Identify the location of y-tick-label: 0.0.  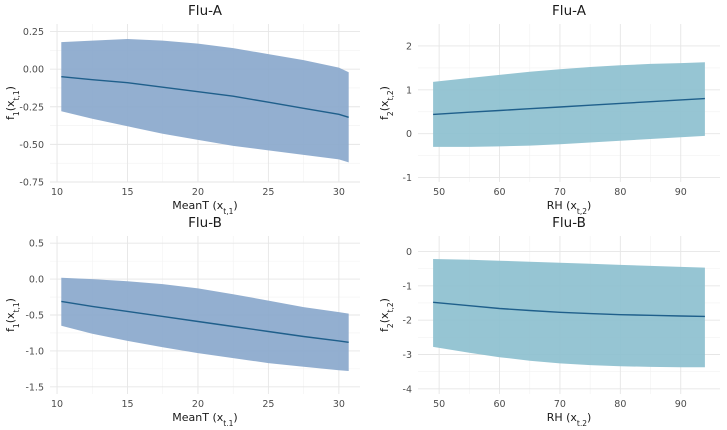
(36, 280).